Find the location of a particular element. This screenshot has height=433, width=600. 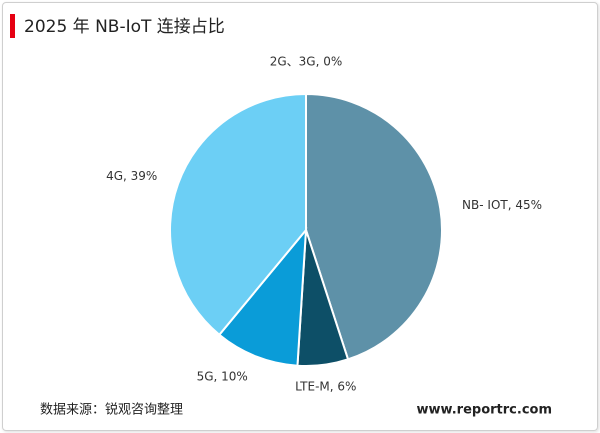

data-label: 5G, 10% is located at coordinates (222, 376).